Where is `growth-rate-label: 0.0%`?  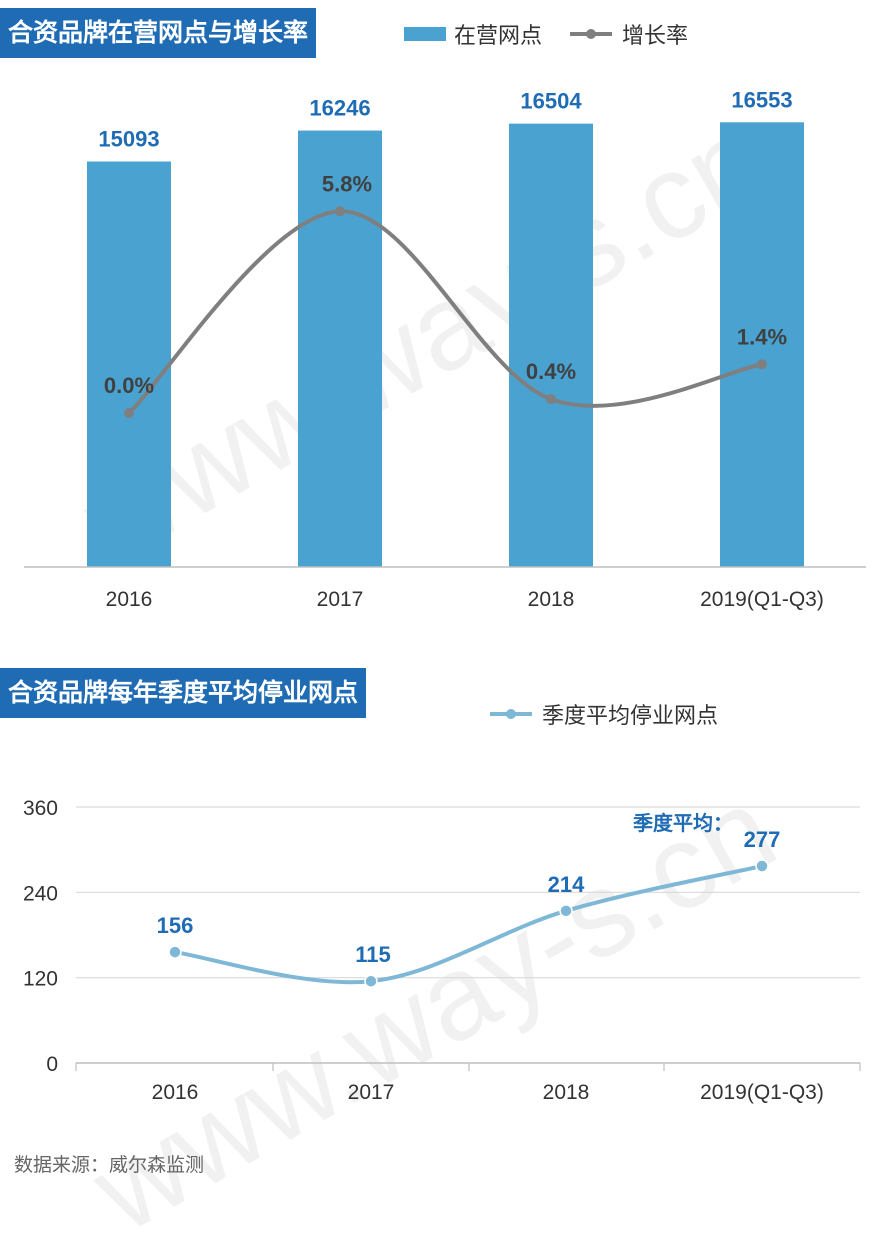
growth-rate-label: 0.0% is located at coordinates (129, 385).